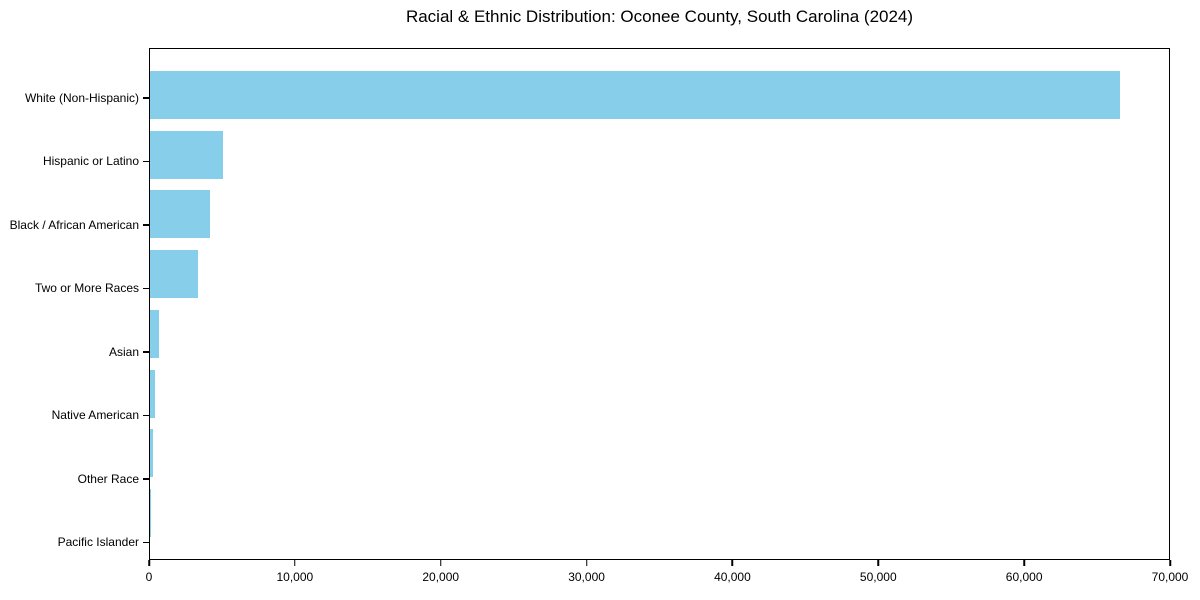 This screenshot has height=600, width=1200. What do you see at coordinates (174, 274) in the screenshot?
I see `bar-two-or-more-races` at bounding box center [174, 274].